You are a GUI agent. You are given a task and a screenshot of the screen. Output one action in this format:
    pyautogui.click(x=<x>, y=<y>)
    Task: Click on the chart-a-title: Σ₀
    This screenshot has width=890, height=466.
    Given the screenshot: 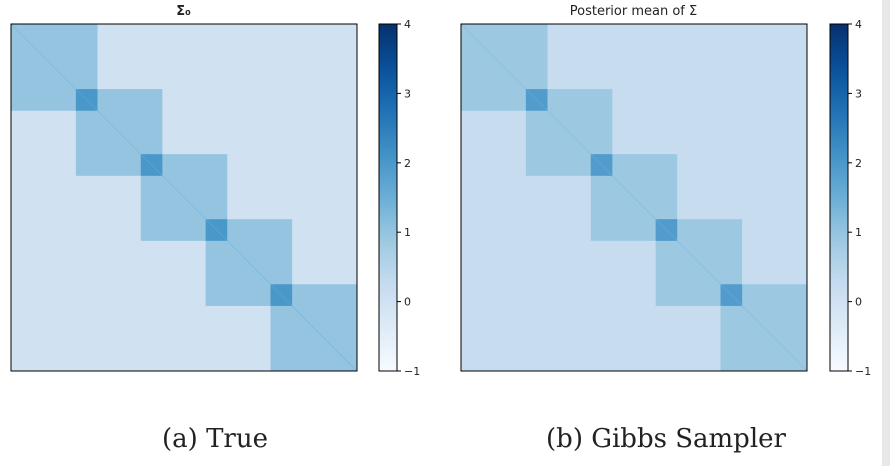 What is the action you would take?
    pyautogui.click(x=183, y=11)
    